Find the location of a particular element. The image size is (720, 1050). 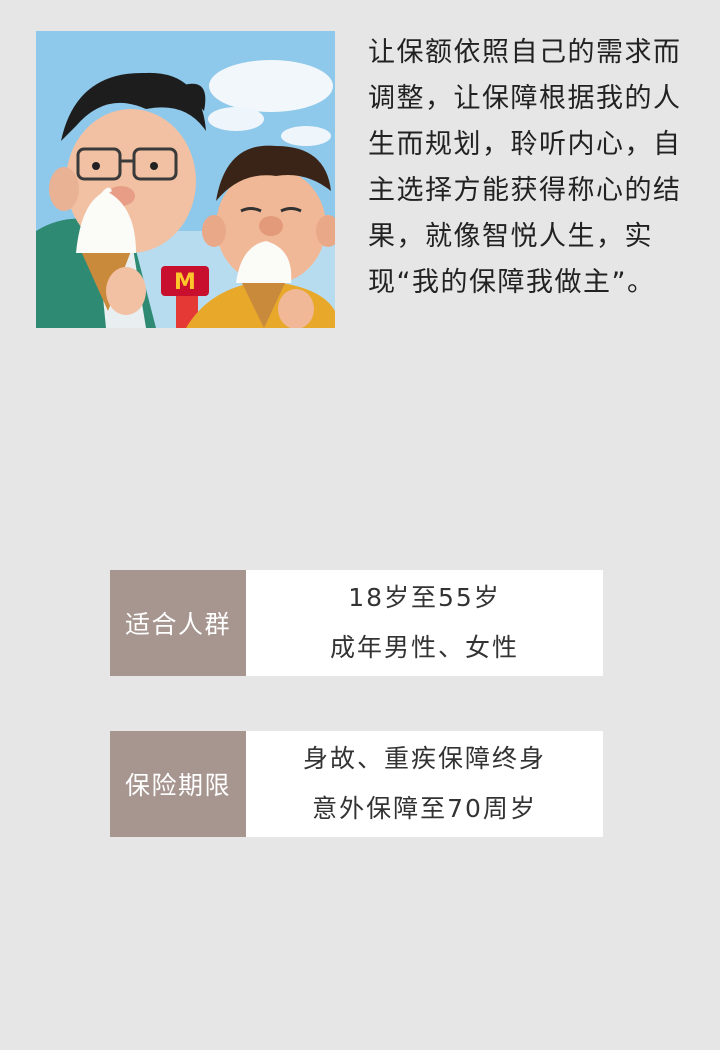

info-row-coverage-period: 保险期限 身故、重疾保障终身 意外保障至70周岁 is located at coordinates (356, 784).